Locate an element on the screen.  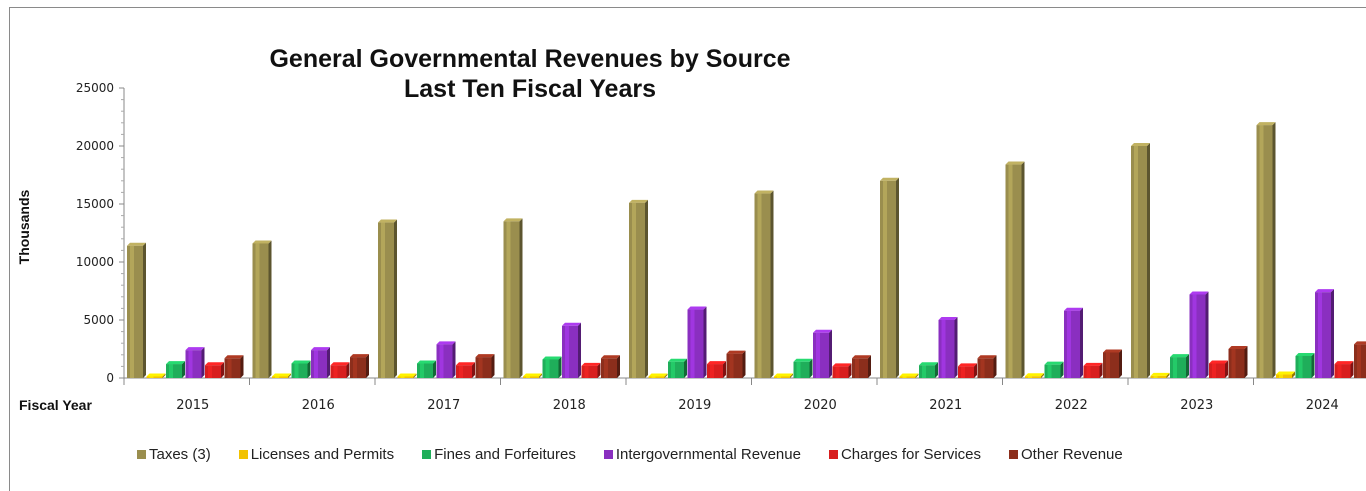
x-axis-label: Fiscal Year is located at coordinates (55, 405).